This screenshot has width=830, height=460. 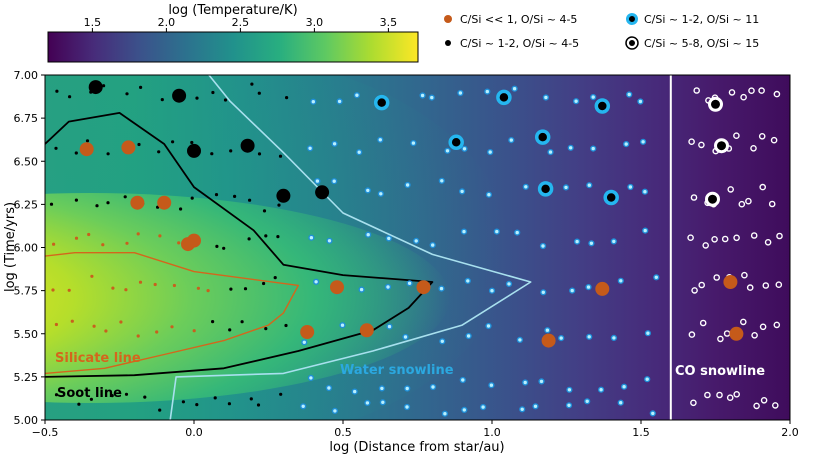 I want to click on y-tick-label: 6.75, so click(x=26, y=118).